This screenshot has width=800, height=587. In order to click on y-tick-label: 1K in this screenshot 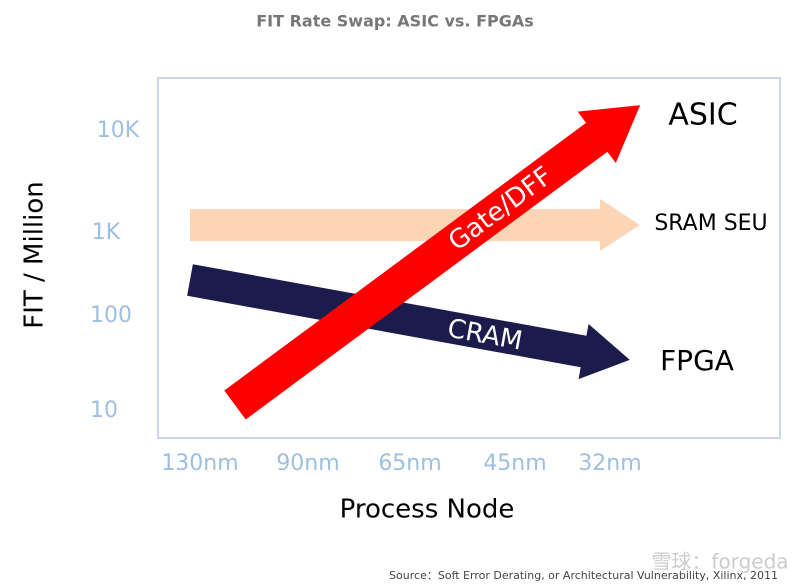, I will do `click(106, 232)`.